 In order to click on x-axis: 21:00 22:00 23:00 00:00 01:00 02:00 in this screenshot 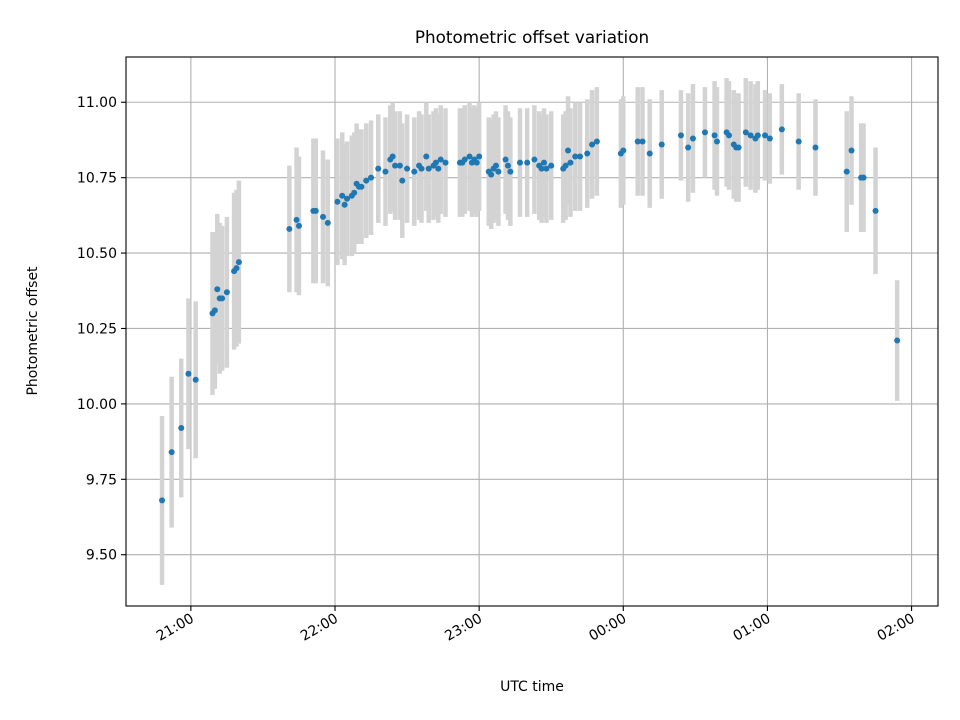, I will do `click(536, 625)`.